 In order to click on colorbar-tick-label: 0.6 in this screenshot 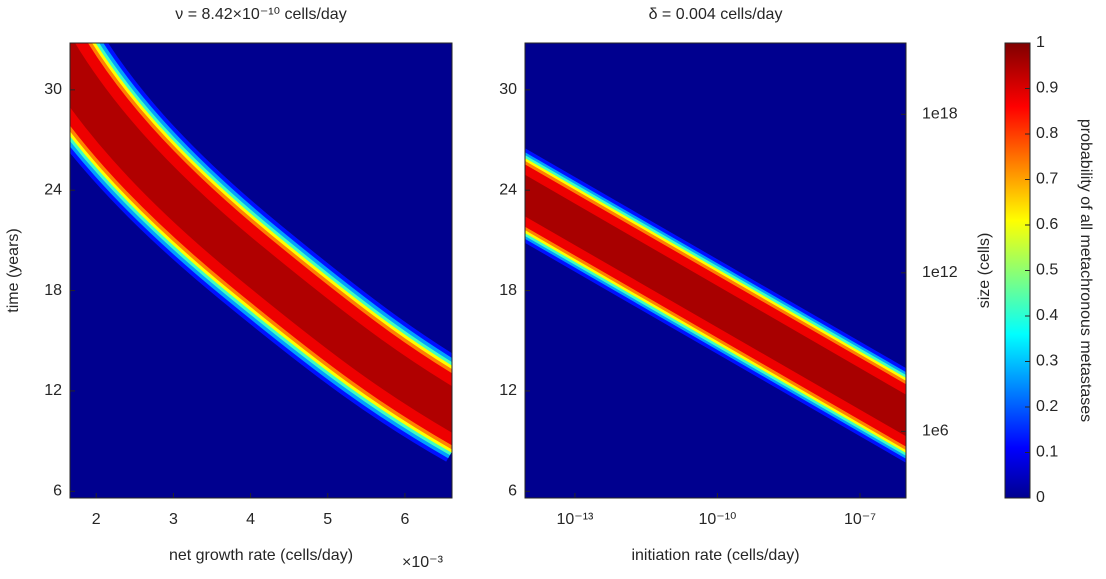, I will do `click(1047, 224)`.